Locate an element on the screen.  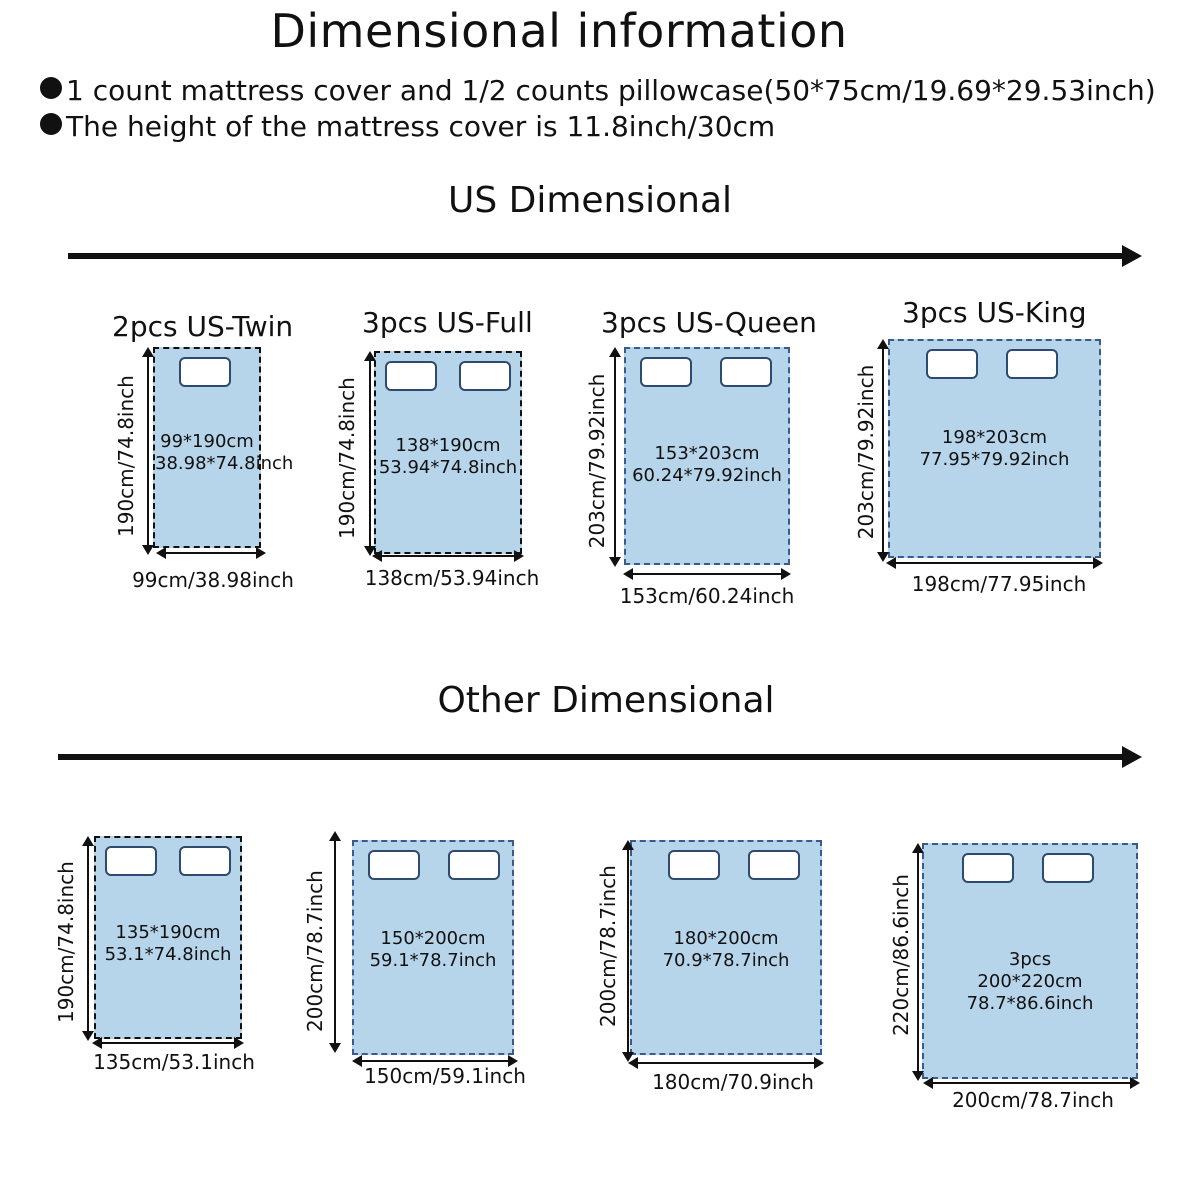
us-king-mattress: 198*203cm 77.95*79.92inch is located at coordinates (994, 448).